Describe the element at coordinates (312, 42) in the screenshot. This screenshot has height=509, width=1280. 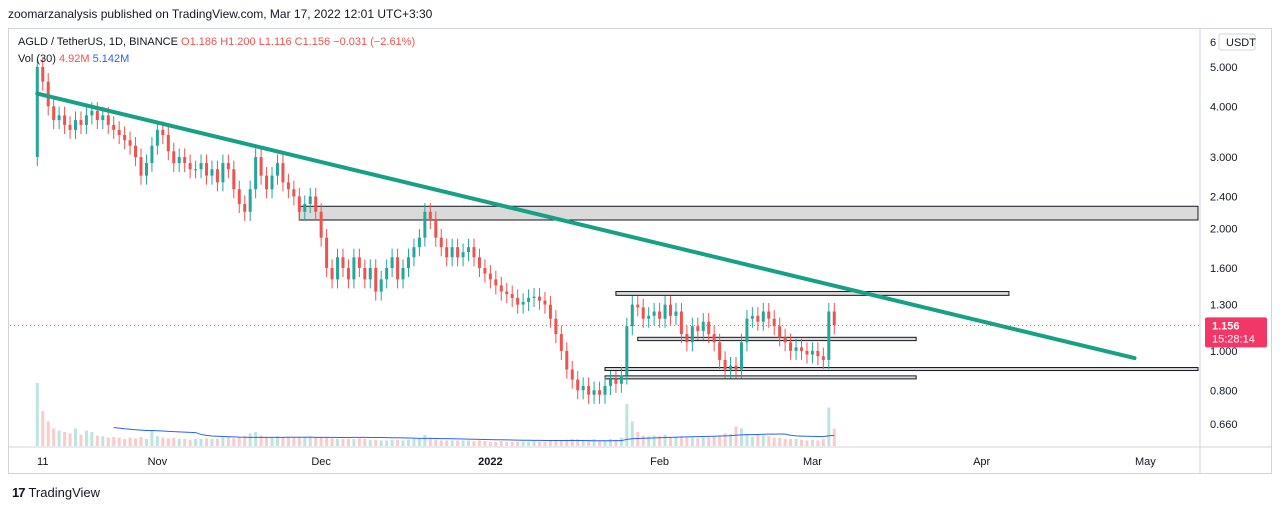
I see `close-value: C1.156` at that location.